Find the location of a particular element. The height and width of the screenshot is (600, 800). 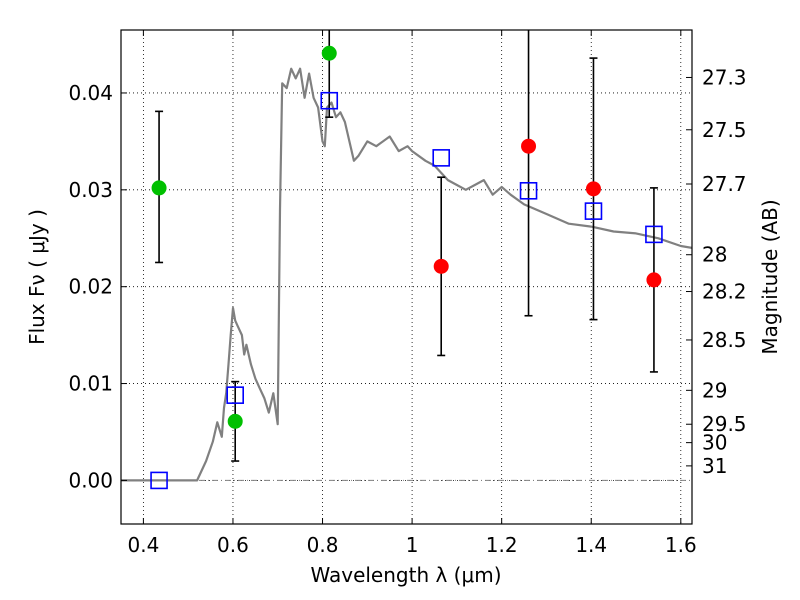

mag-tick-label: 28 is located at coordinates (714, 255).